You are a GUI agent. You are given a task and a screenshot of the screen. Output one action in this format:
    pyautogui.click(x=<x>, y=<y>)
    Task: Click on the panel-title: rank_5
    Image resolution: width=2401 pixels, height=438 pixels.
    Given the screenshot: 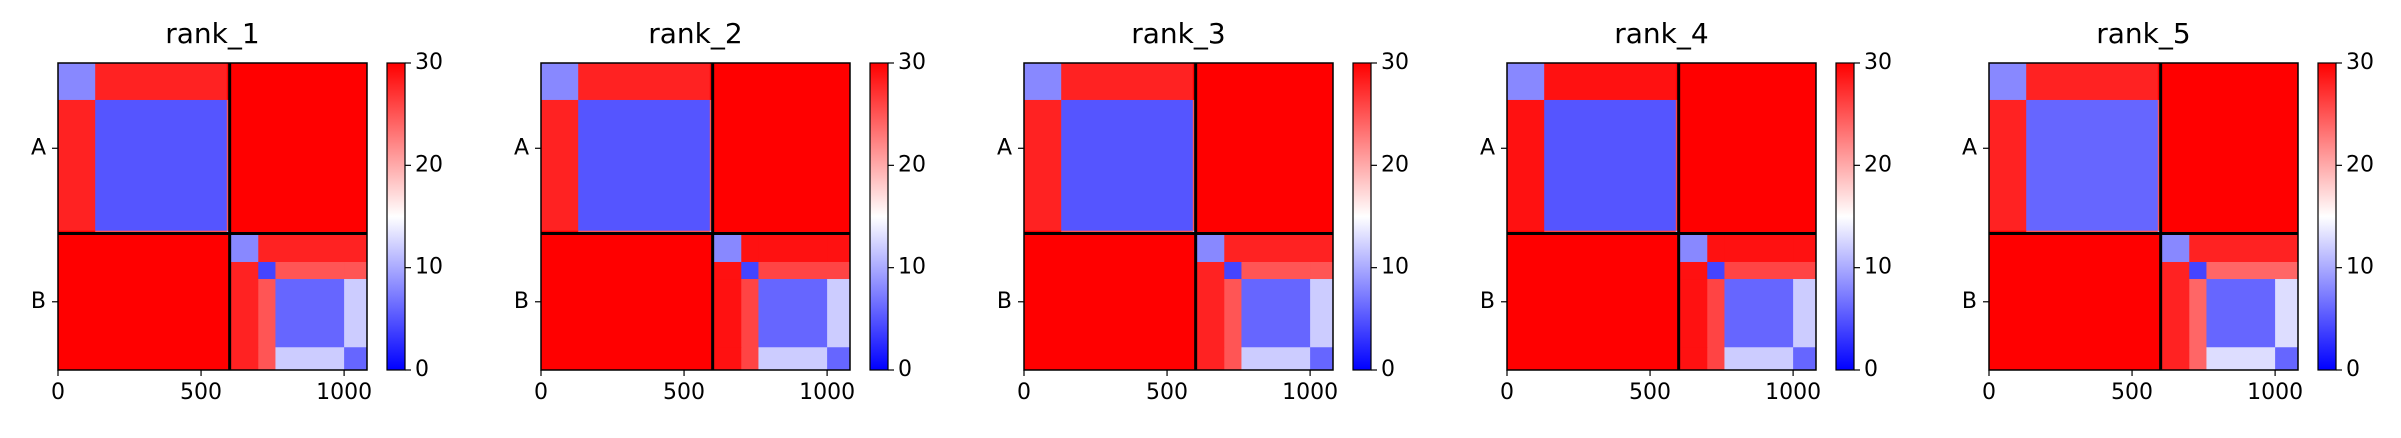 What is the action you would take?
    pyautogui.click(x=2143, y=33)
    